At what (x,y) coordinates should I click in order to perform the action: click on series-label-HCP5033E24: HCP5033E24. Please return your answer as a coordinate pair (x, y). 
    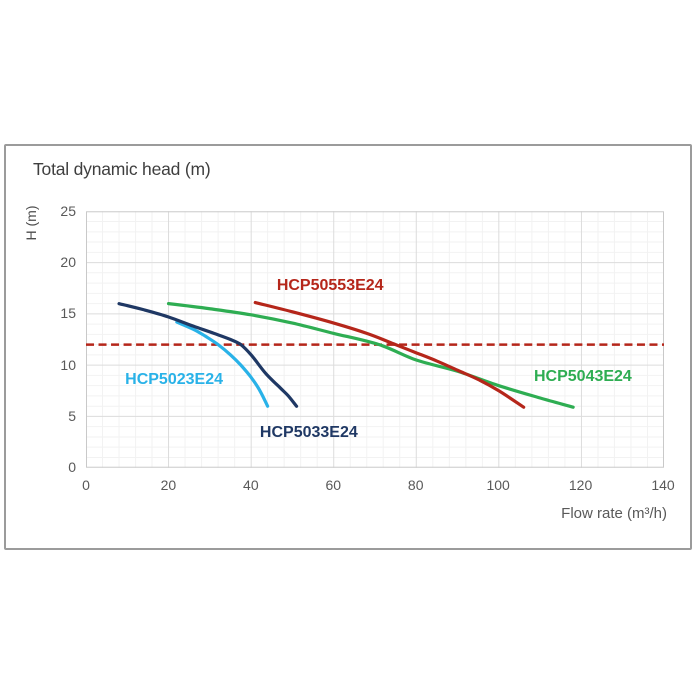
    Looking at the image, I should click on (308, 432).